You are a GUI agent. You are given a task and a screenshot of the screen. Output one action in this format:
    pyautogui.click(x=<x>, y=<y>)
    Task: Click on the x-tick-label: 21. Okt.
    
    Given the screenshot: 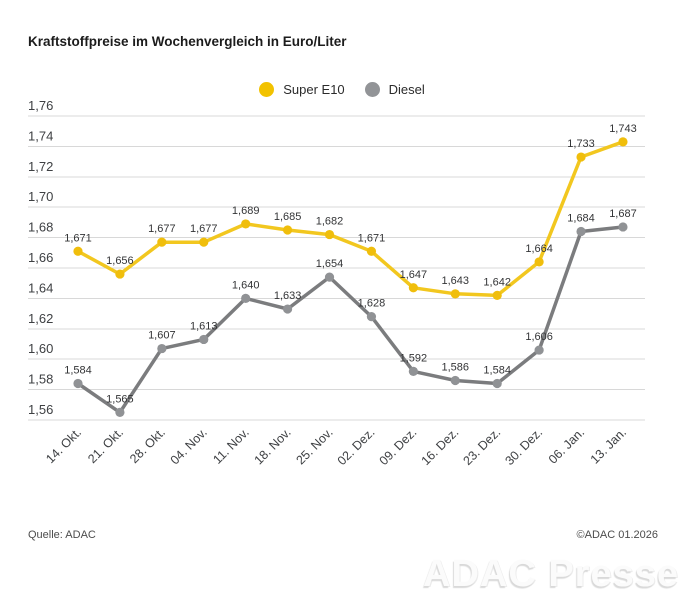 What is the action you would take?
    pyautogui.click(x=105, y=445)
    